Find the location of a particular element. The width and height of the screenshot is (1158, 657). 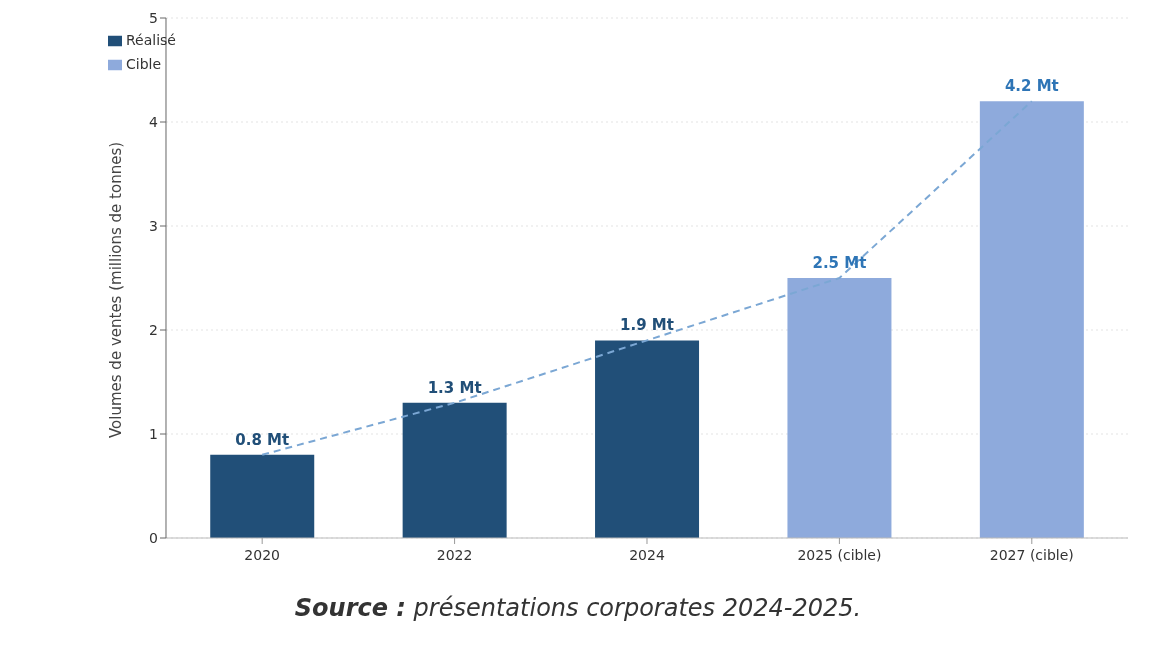

data-label: 4.2 Mt is located at coordinates (1031, 86).